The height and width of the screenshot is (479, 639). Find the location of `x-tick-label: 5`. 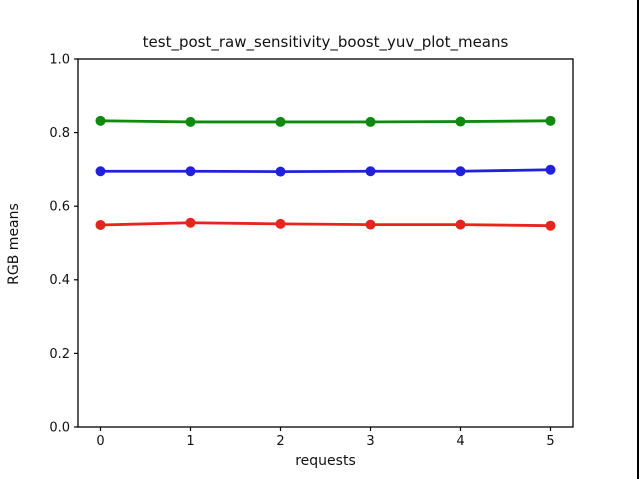

x-tick-label: 5 is located at coordinates (550, 441).